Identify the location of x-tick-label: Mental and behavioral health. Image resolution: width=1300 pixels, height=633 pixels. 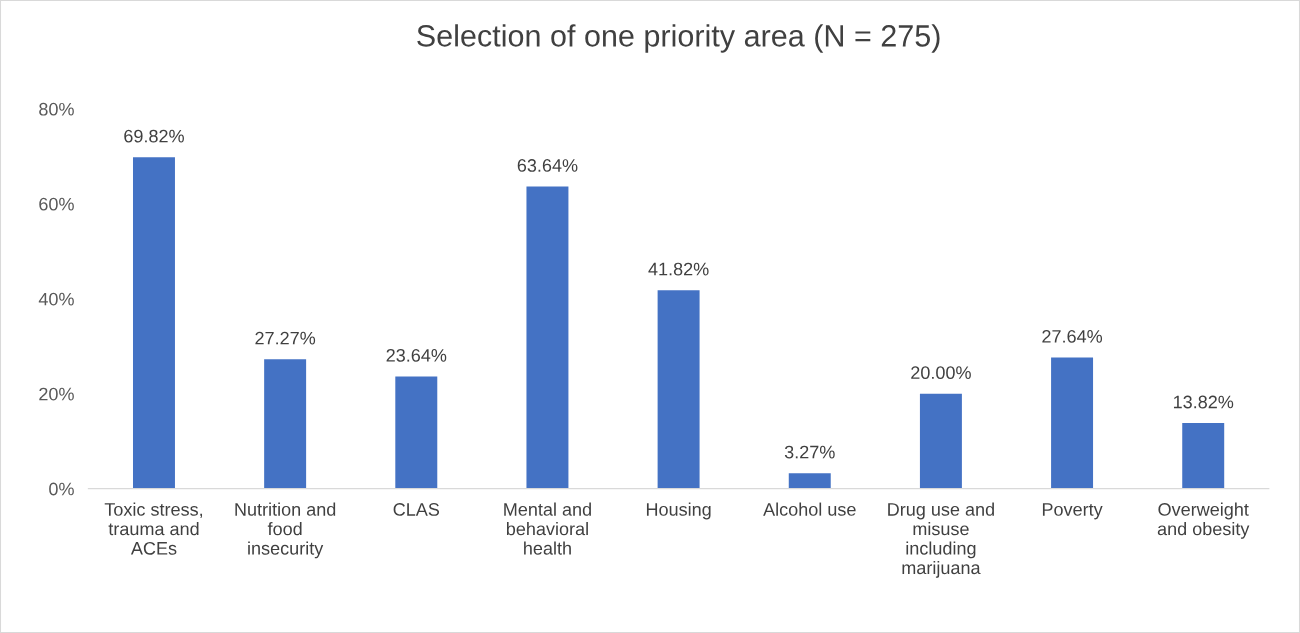
(547, 528).